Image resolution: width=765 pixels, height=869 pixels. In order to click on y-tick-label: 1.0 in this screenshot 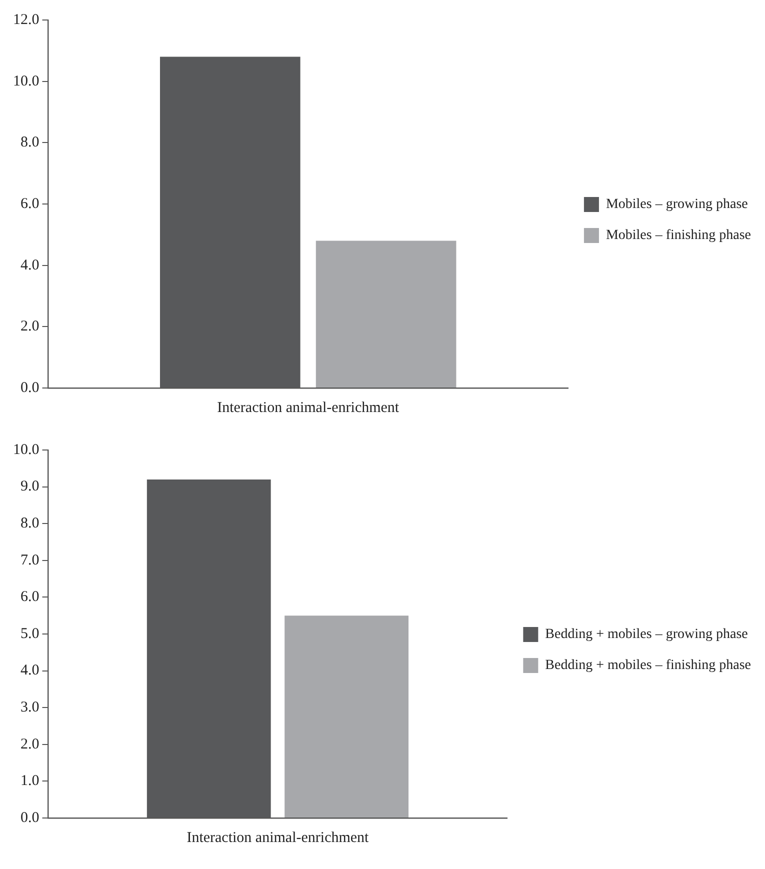, I will do `click(30, 781)`.